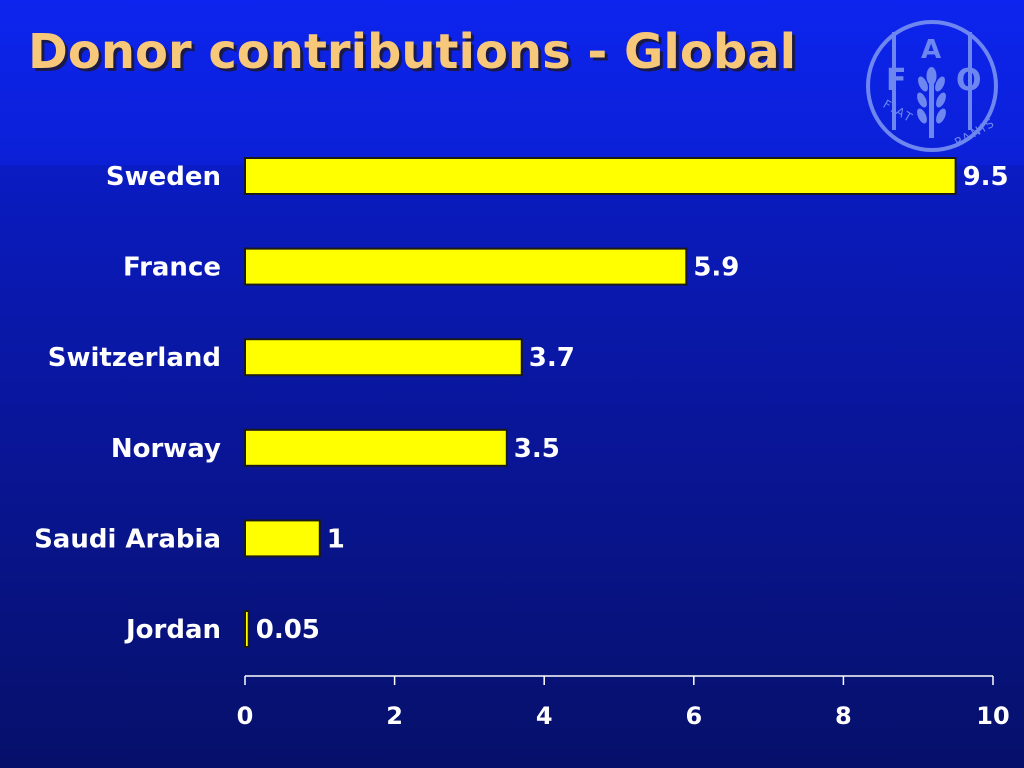 The height and width of the screenshot is (768, 1024). I want to click on value-label: 9.5, so click(986, 177).